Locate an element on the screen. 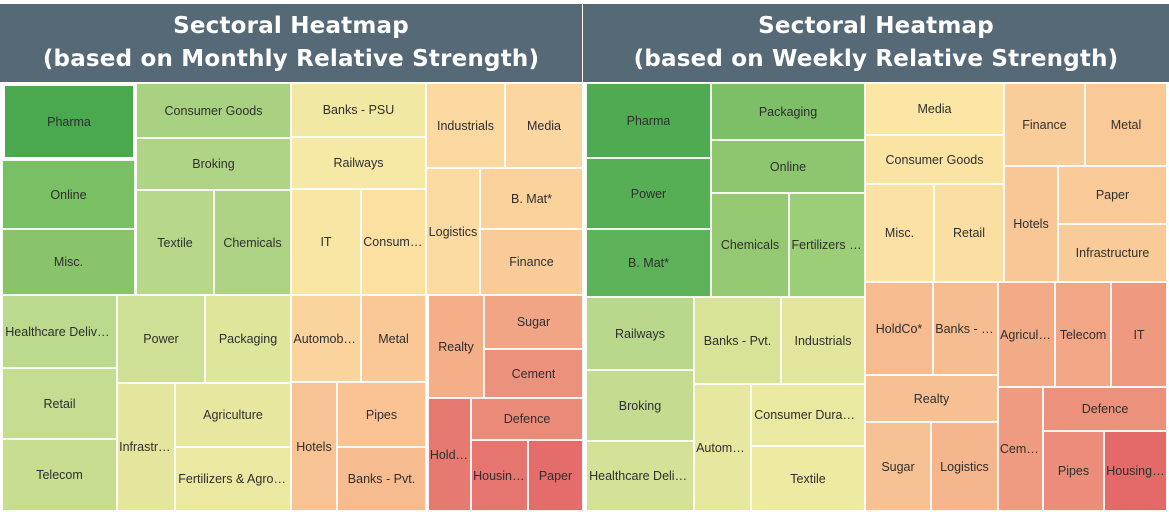 Image resolution: width=1169 pixels, height=512 pixels. monthly-tile-banks-psu: Banks - PSU is located at coordinates (358, 110).